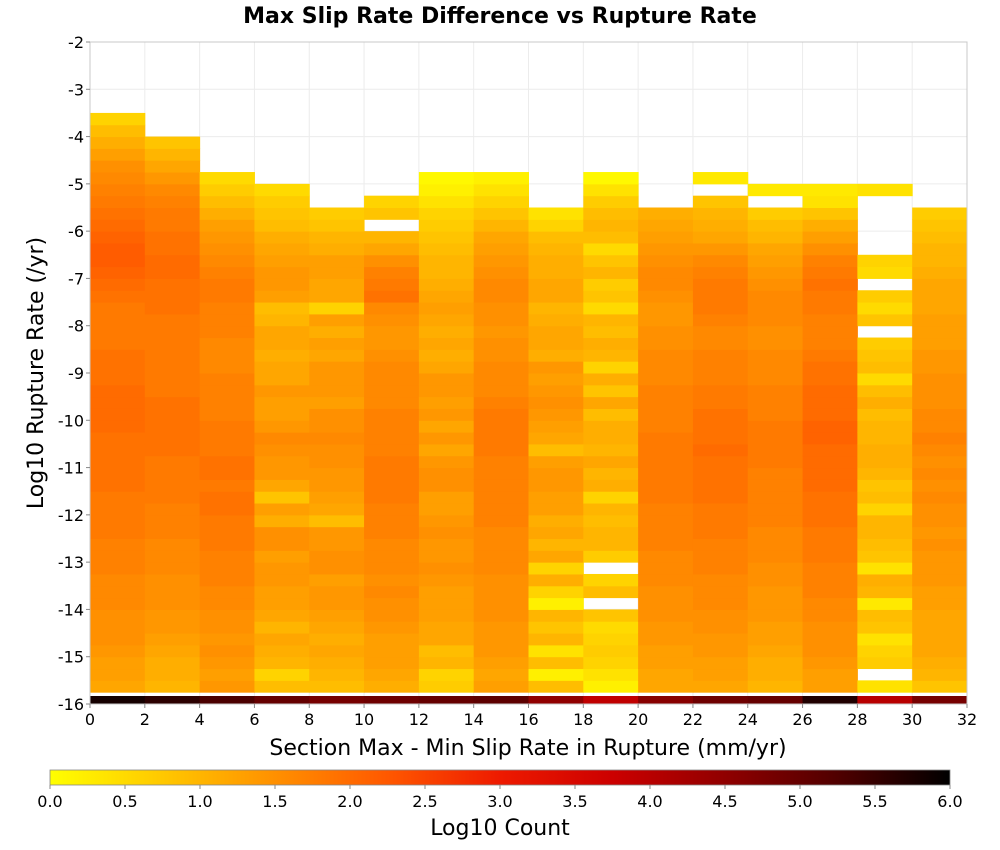 This screenshot has width=1000, height=850. Describe the element at coordinates (693, 719) in the screenshot. I see `x-tick-label: 22` at that location.